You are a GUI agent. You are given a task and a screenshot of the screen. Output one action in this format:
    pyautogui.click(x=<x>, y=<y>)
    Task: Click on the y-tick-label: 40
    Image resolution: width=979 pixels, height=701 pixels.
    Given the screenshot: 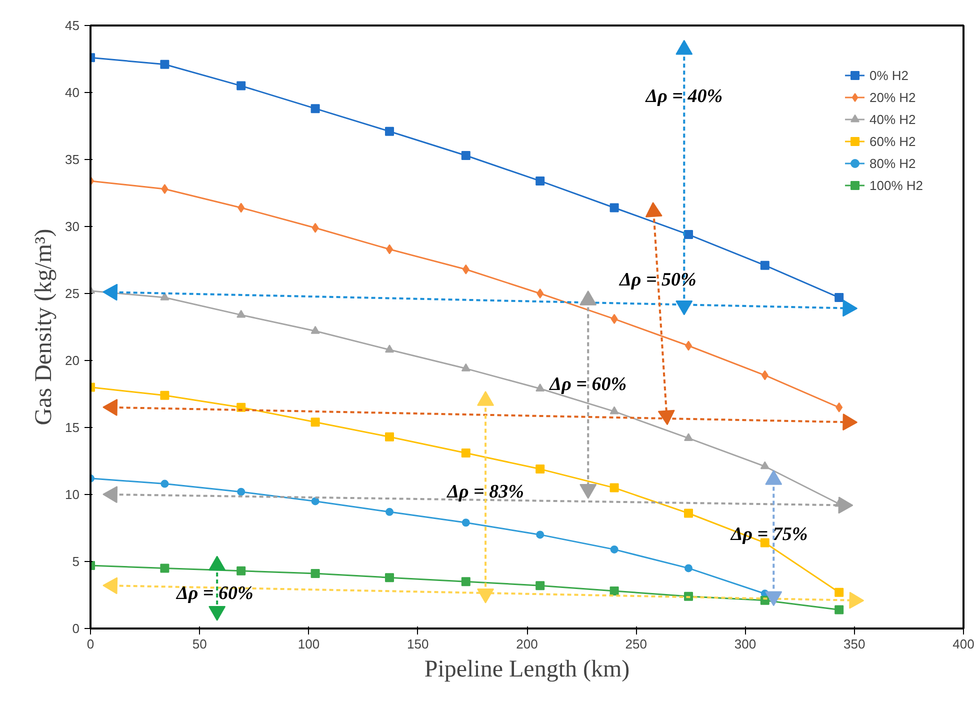 What is the action you would take?
    pyautogui.click(x=72, y=92)
    